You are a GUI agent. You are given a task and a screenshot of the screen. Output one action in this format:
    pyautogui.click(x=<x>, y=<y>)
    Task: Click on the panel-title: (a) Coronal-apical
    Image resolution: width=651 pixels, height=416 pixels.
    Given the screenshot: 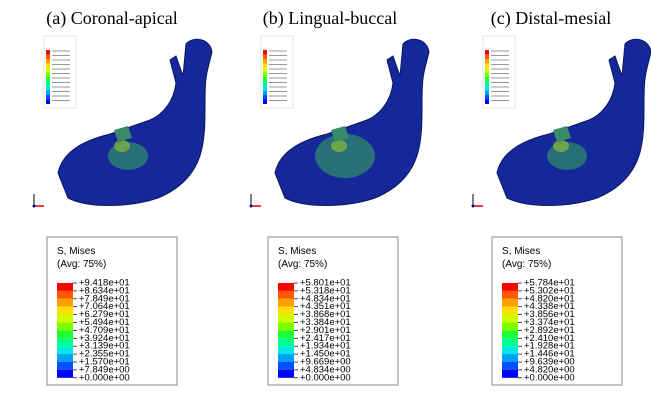 What is the action you would take?
    pyautogui.click(x=111, y=18)
    